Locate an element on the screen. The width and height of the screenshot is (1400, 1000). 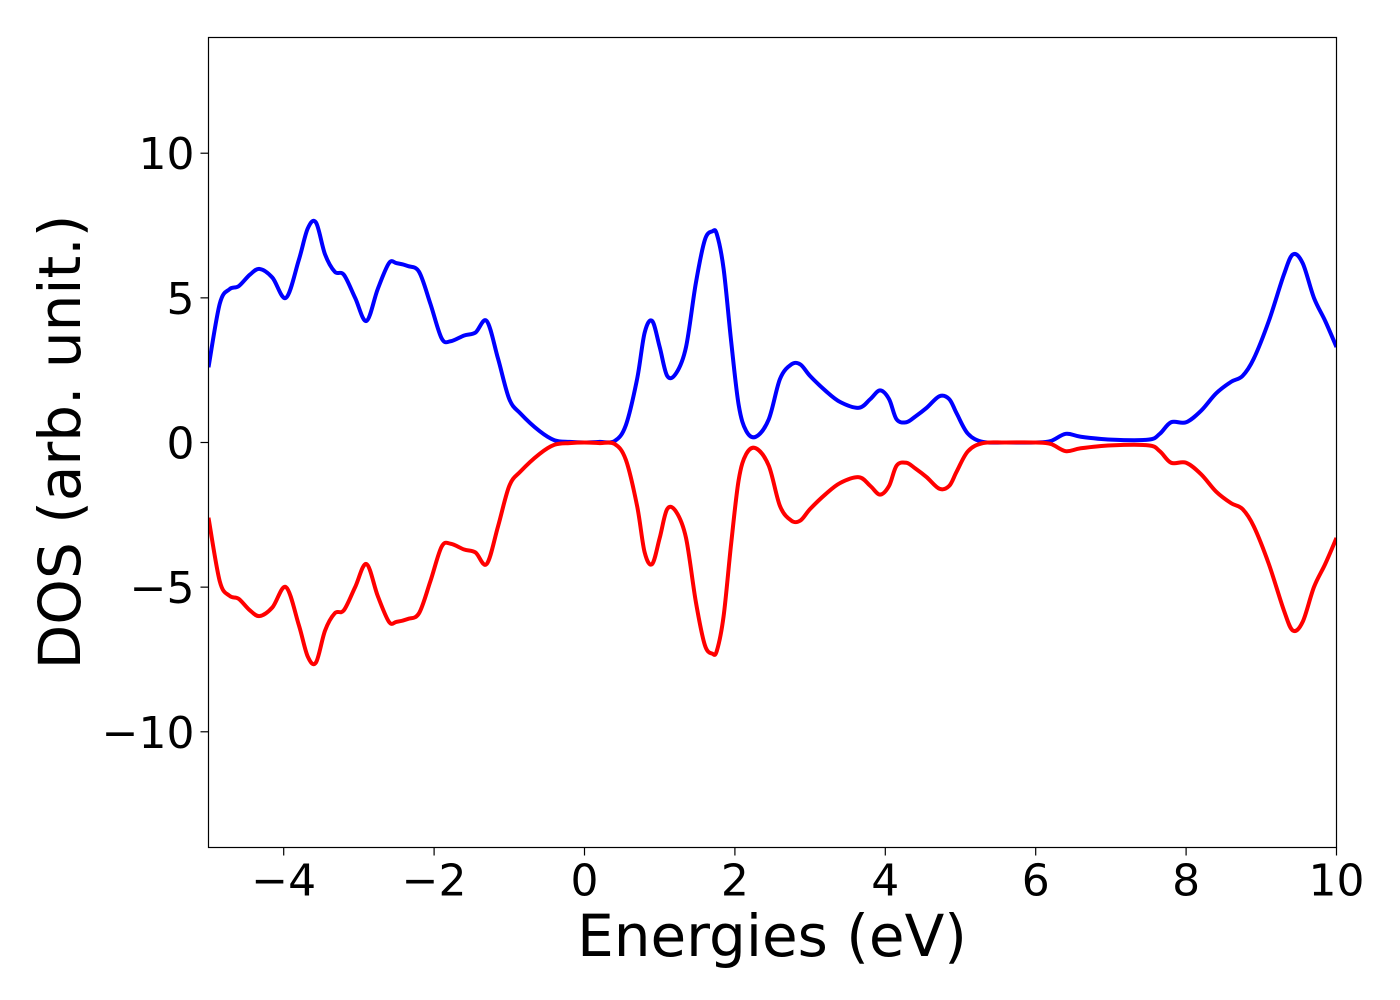
y-axis-label: DOS (arb. unit.) is located at coordinates (60, 442).